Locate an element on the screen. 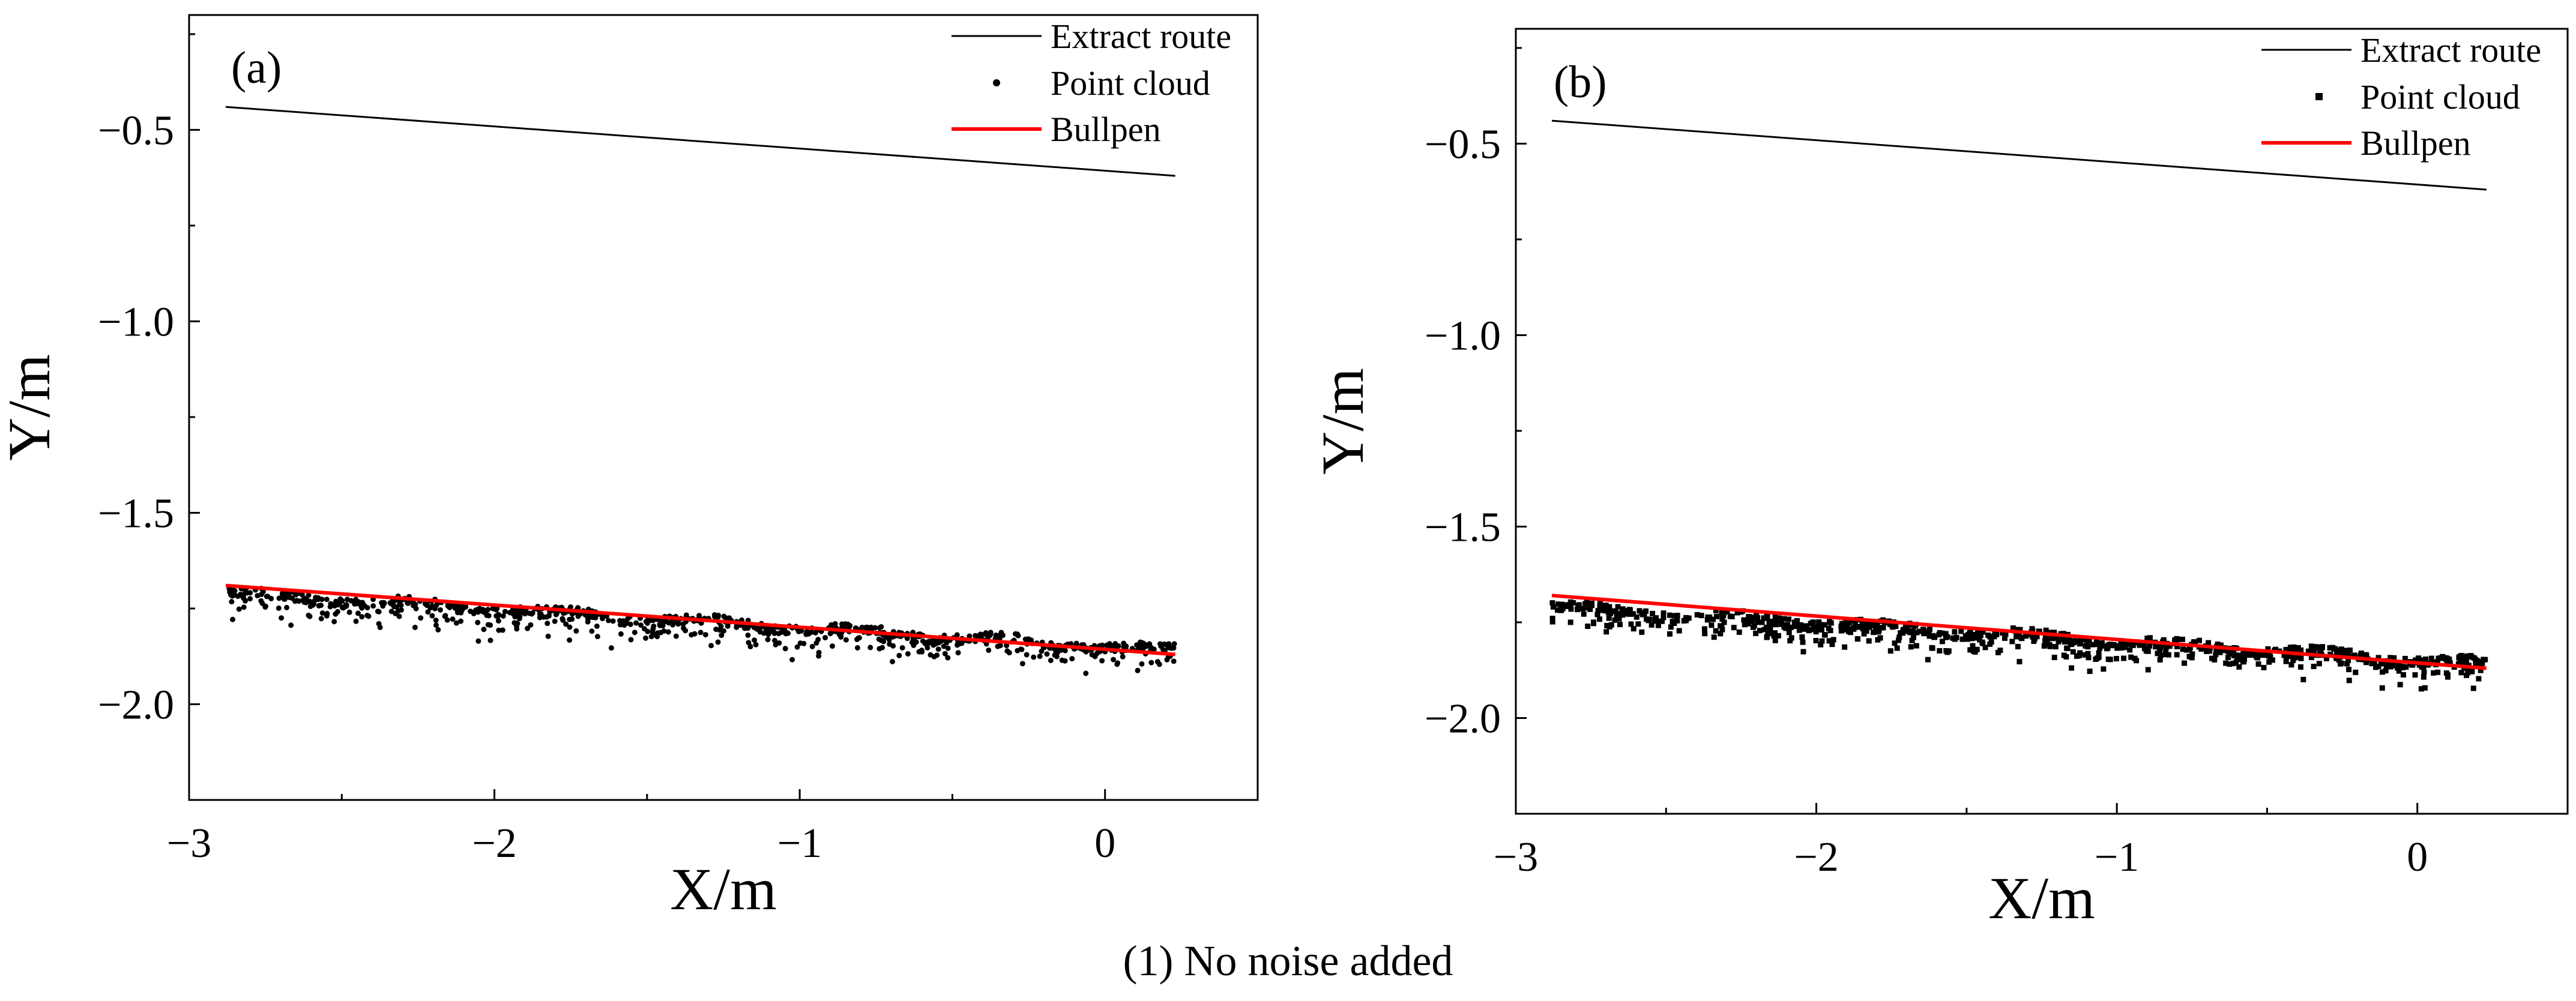  series-extract-route is located at coordinates (700, 141).